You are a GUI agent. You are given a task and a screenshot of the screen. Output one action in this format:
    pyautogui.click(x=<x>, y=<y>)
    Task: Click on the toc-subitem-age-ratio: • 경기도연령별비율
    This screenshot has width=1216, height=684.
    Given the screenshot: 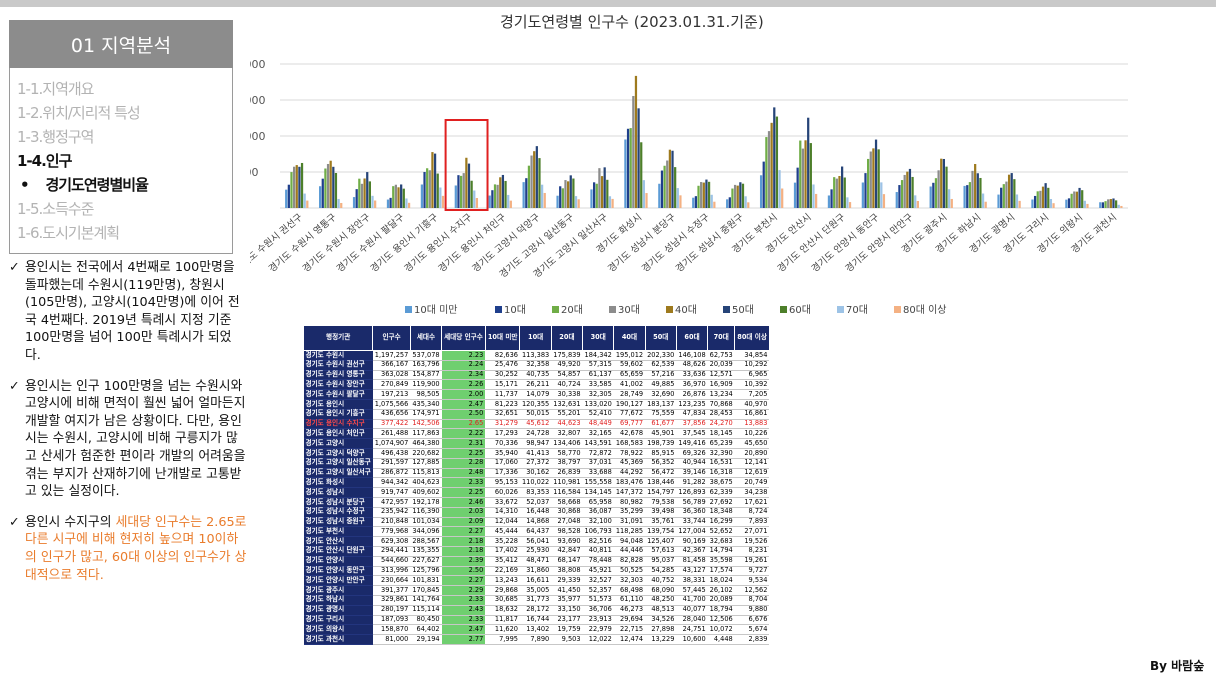 What is the action you would take?
    pyautogui.click(x=84, y=184)
    